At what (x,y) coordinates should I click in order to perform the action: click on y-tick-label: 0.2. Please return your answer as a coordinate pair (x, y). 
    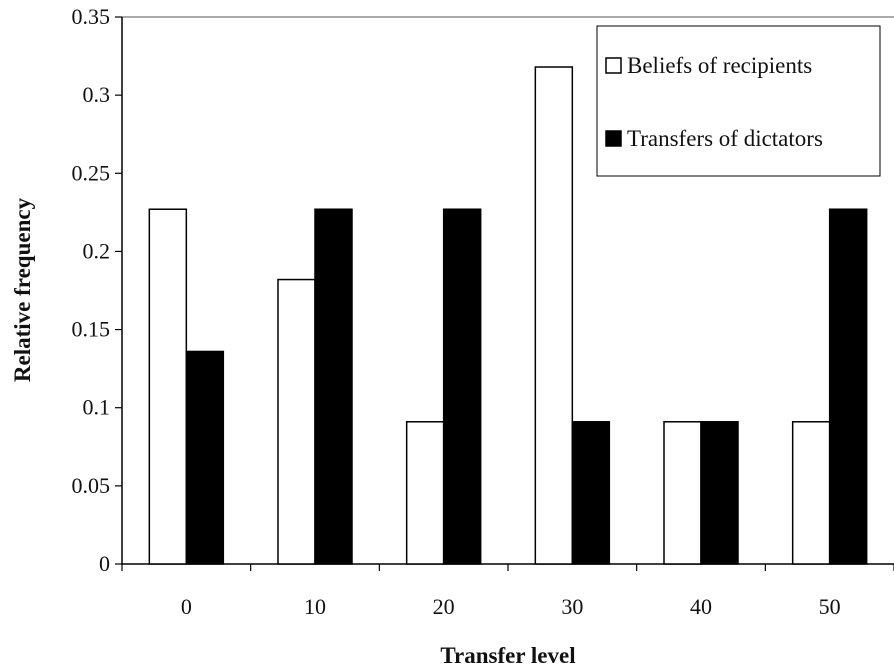
    Looking at the image, I should click on (97, 250).